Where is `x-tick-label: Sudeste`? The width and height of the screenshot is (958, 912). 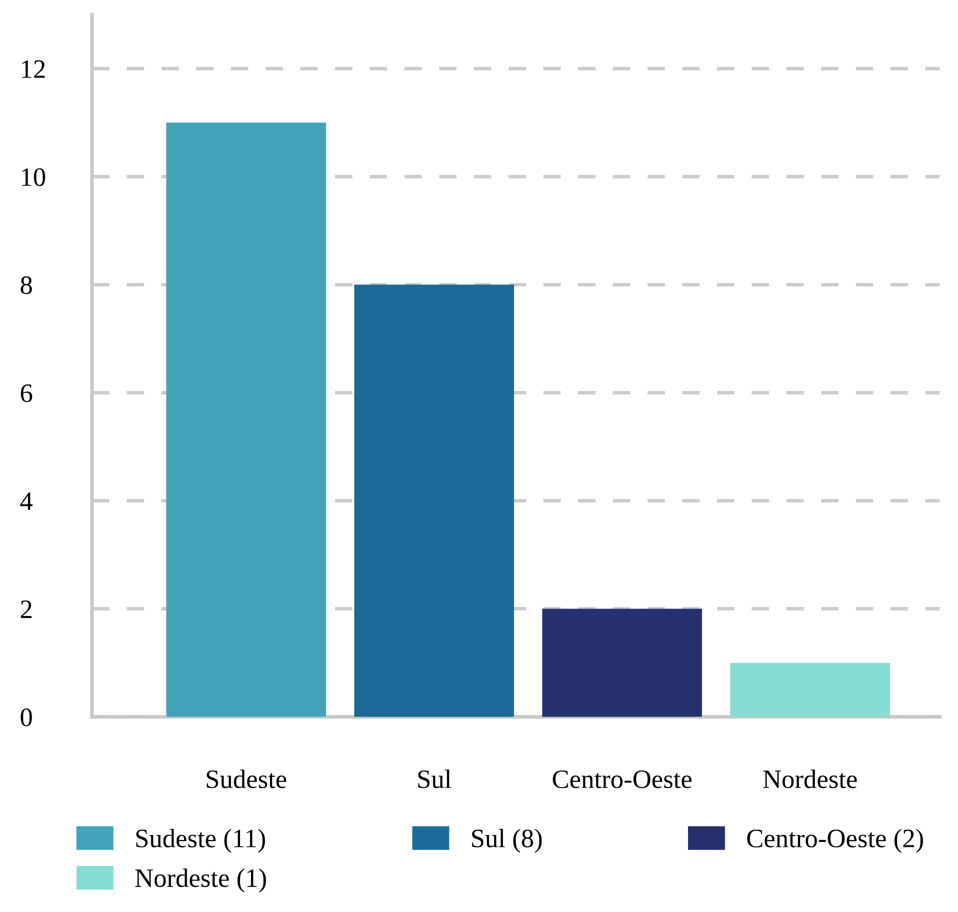 x-tick-label: Sudeste is located at coordinates (246, 779).